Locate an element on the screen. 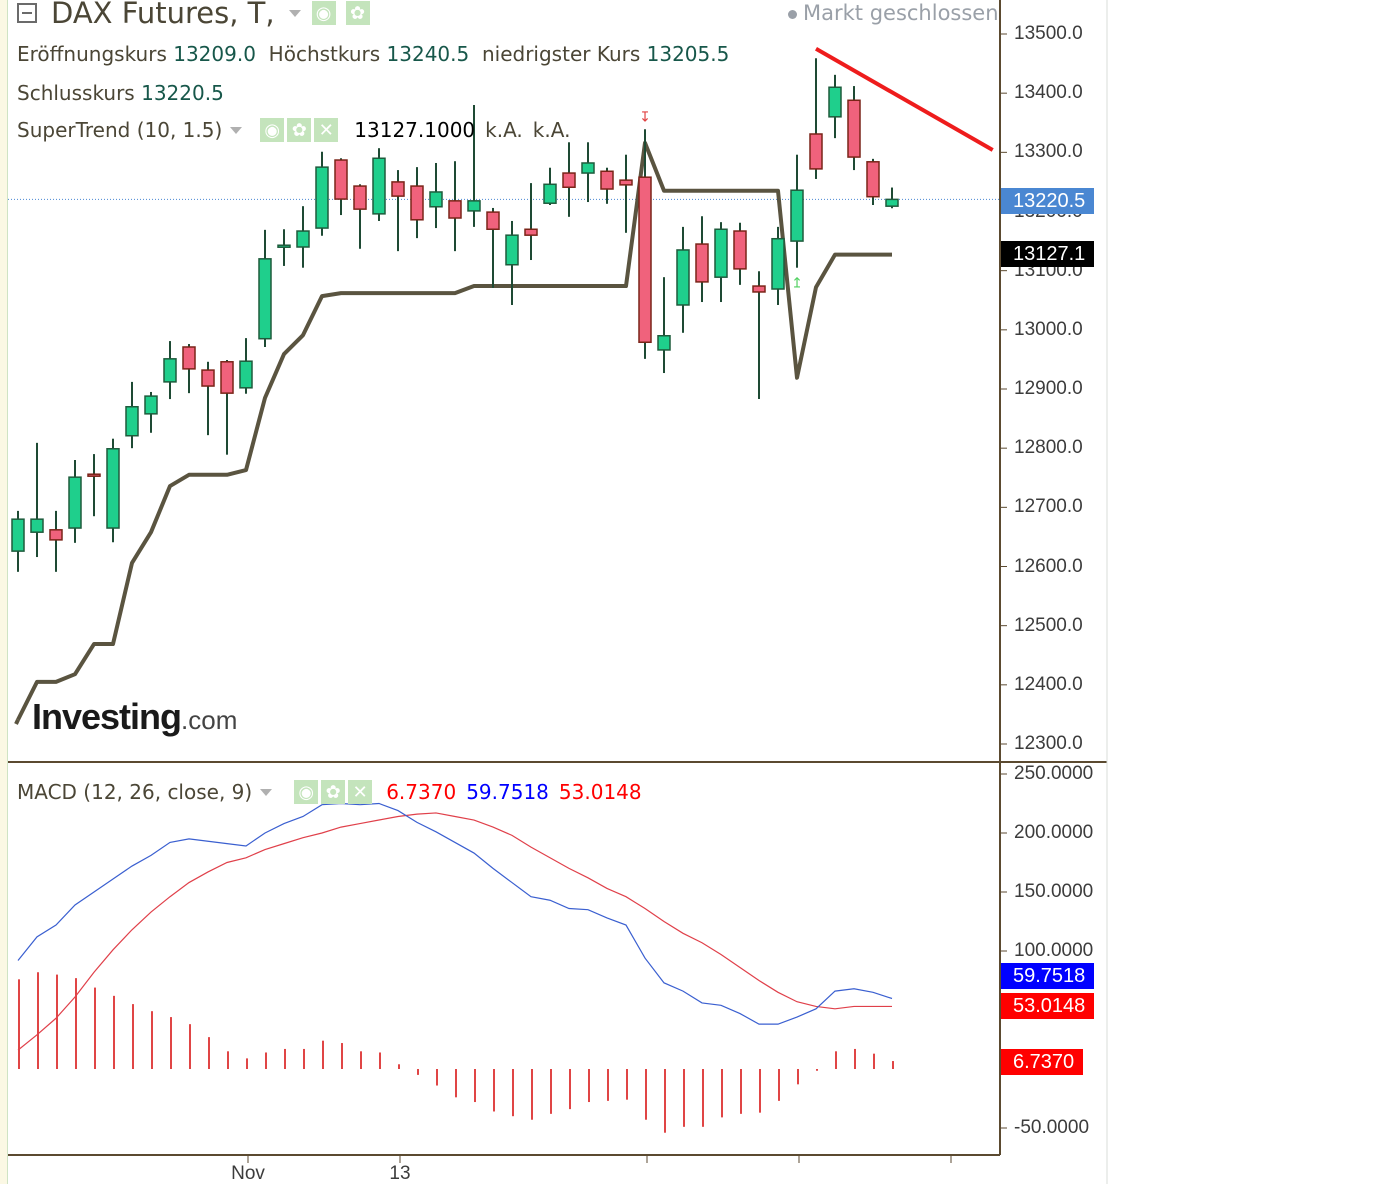 The image size is (1398, 1185). last-price-tag: 13220.5 is located at coordinates (1048, 201).